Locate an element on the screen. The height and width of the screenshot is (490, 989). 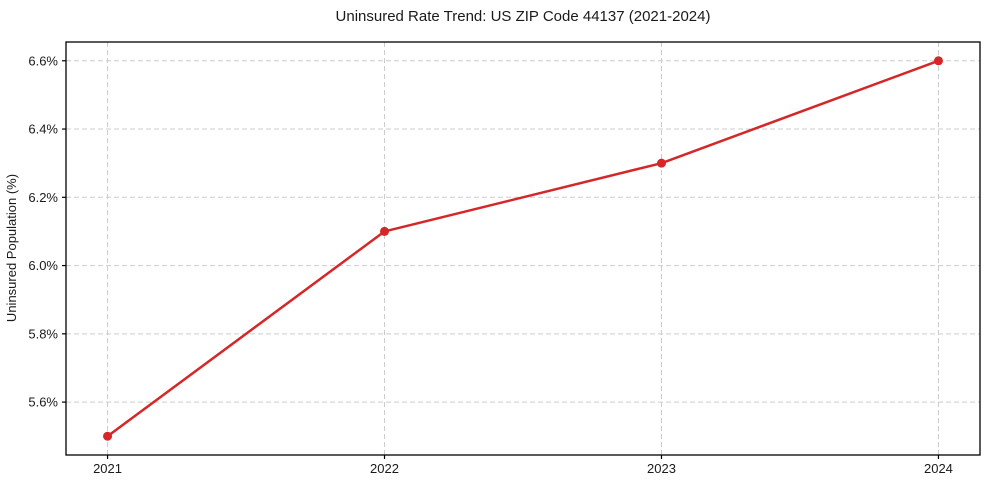
x-tick-label: 2022 is located at coordinates (384, 468).